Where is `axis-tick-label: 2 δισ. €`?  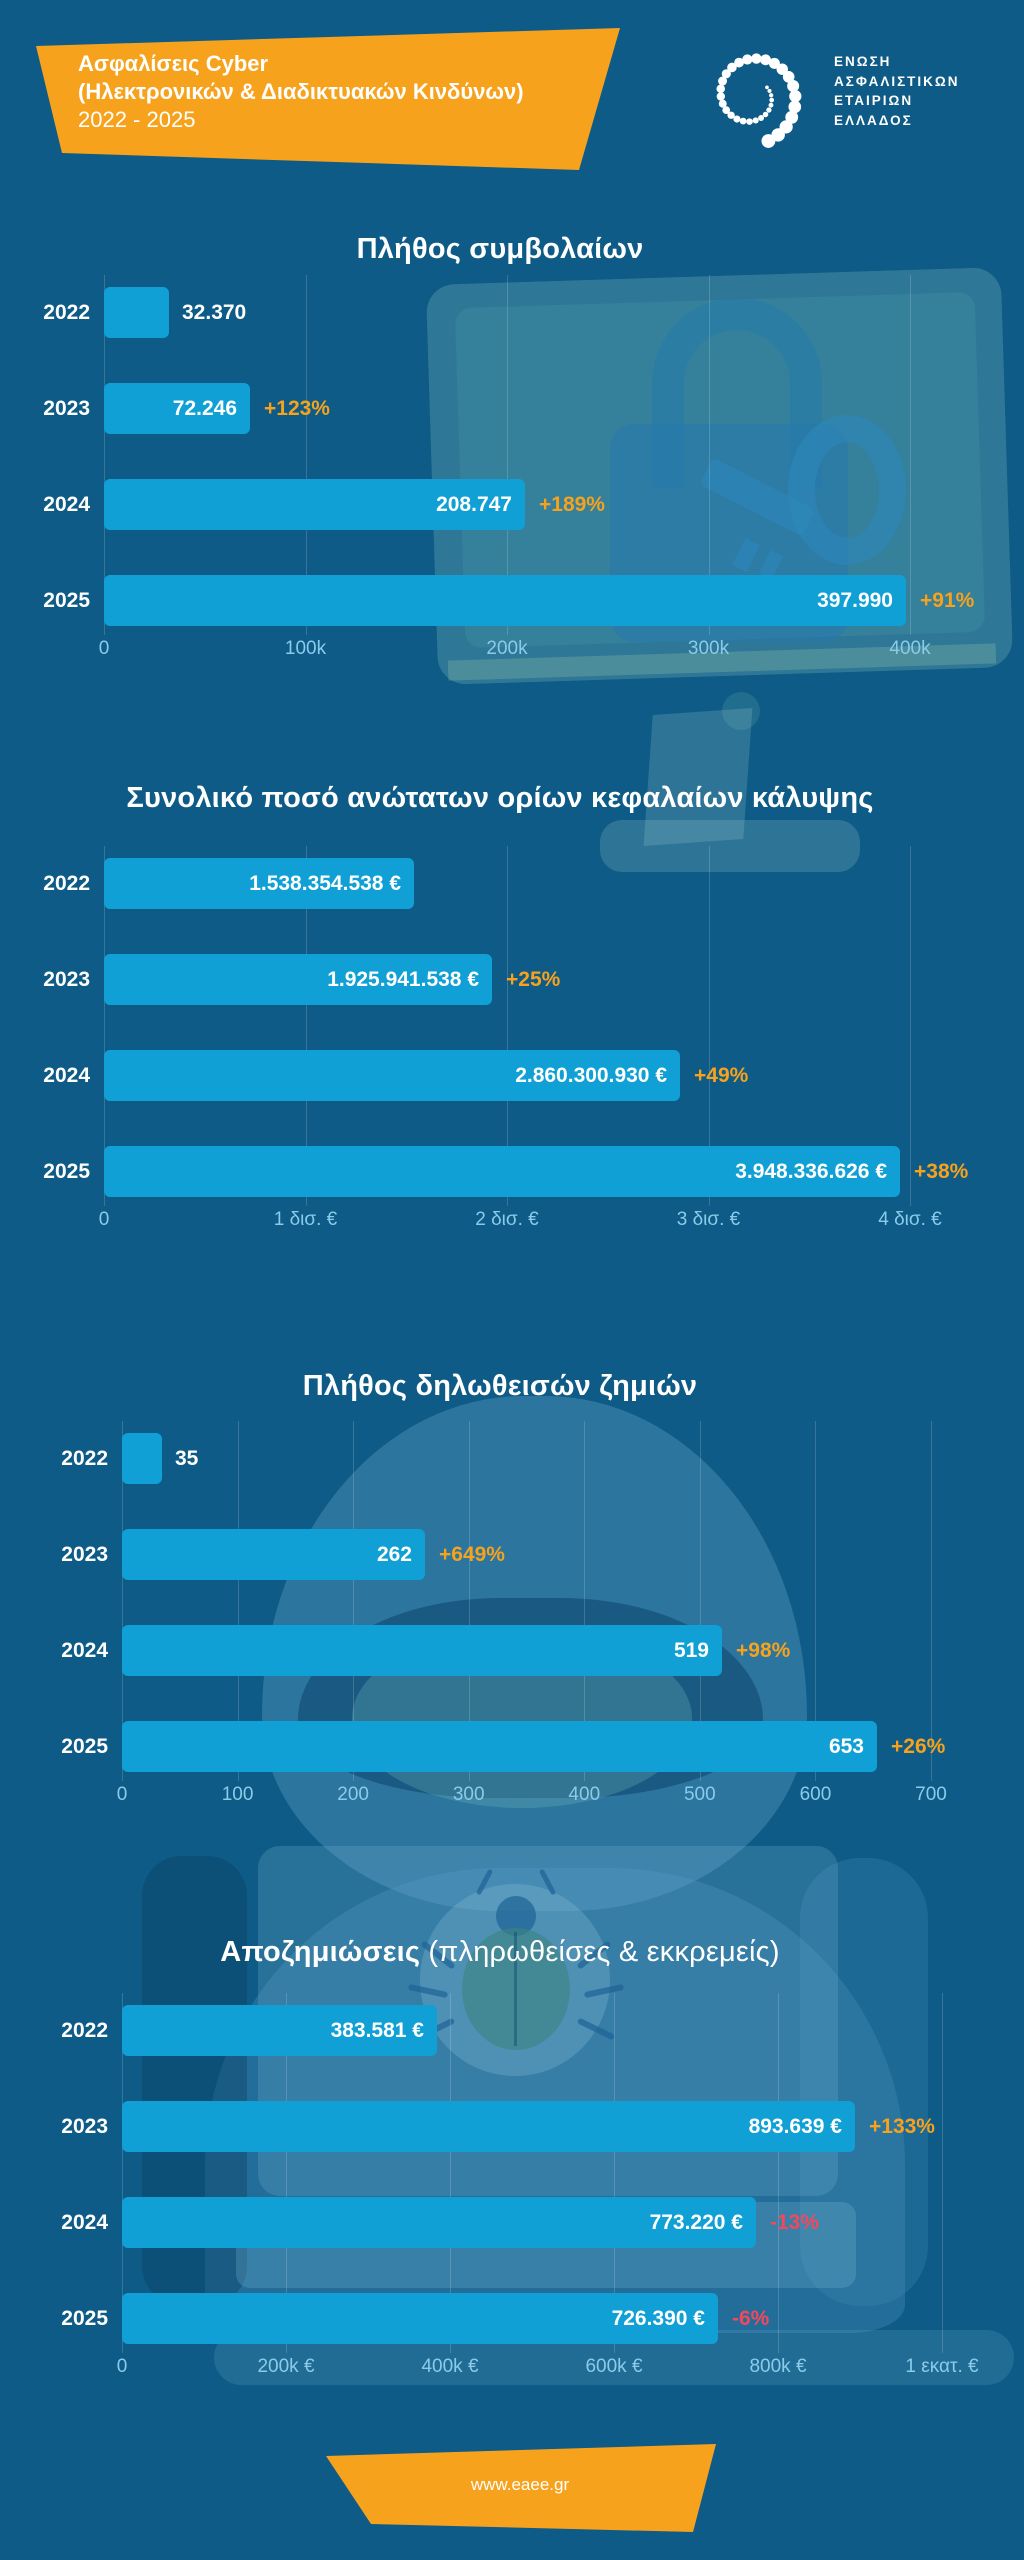
axis-tick-label: 2 δισ. € is located at coordinates (507, 1219).